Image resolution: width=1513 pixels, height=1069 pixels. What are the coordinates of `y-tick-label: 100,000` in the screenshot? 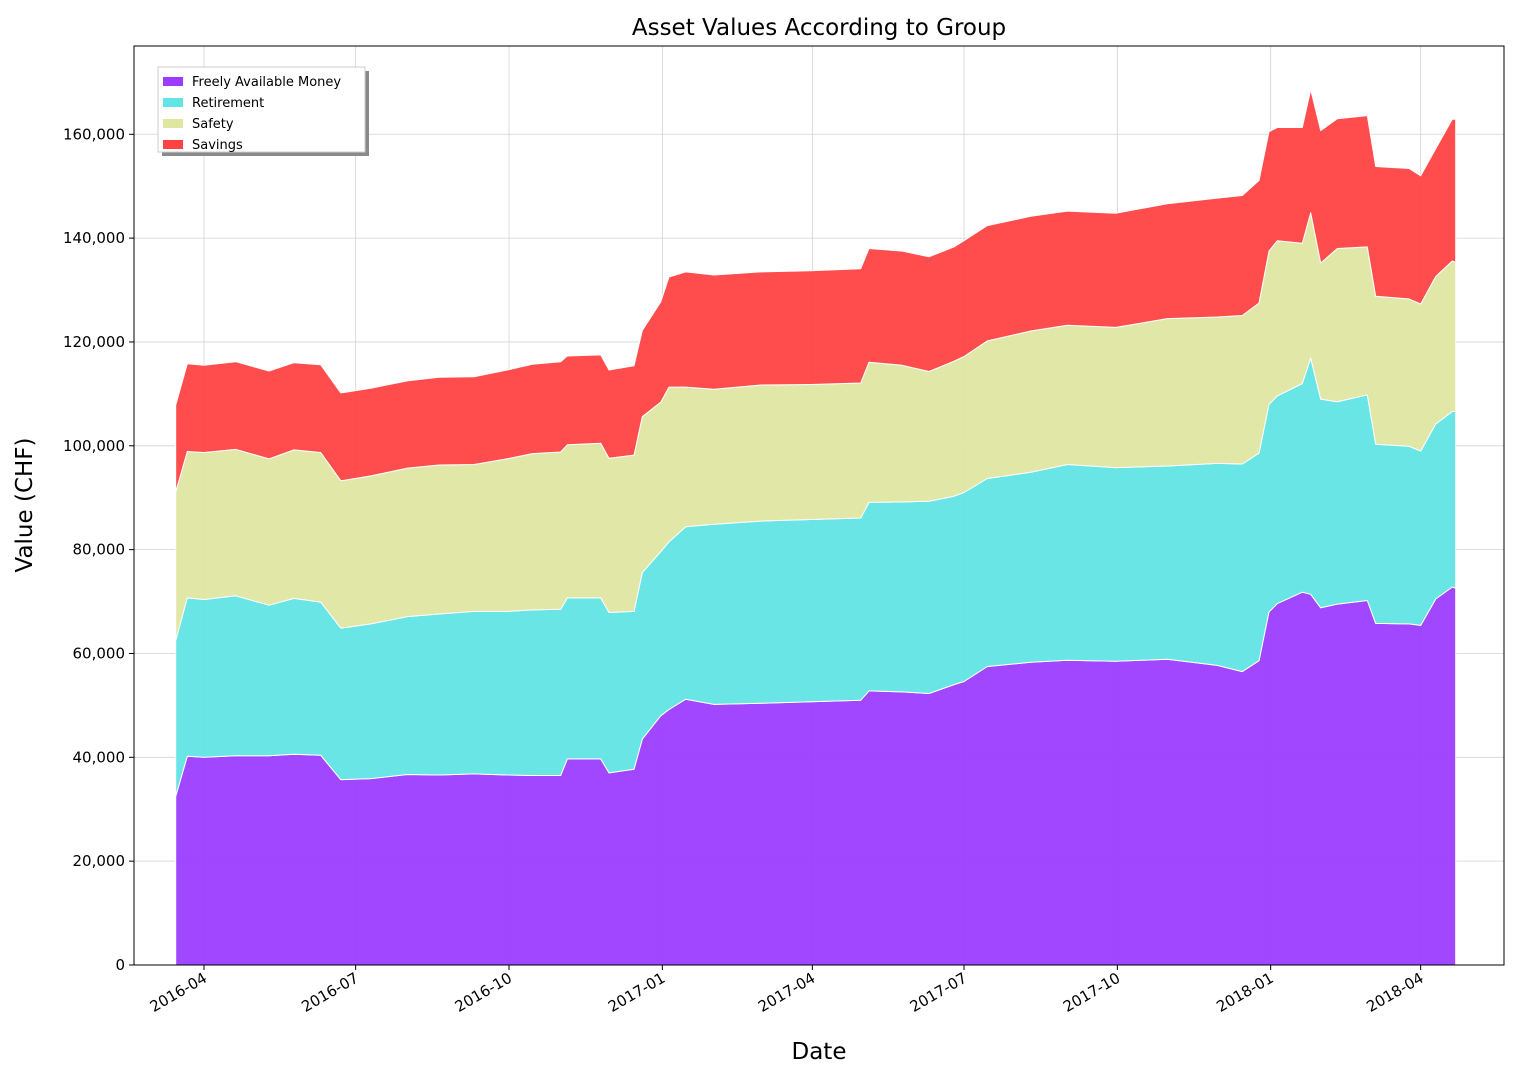 It's located at (94, 446).